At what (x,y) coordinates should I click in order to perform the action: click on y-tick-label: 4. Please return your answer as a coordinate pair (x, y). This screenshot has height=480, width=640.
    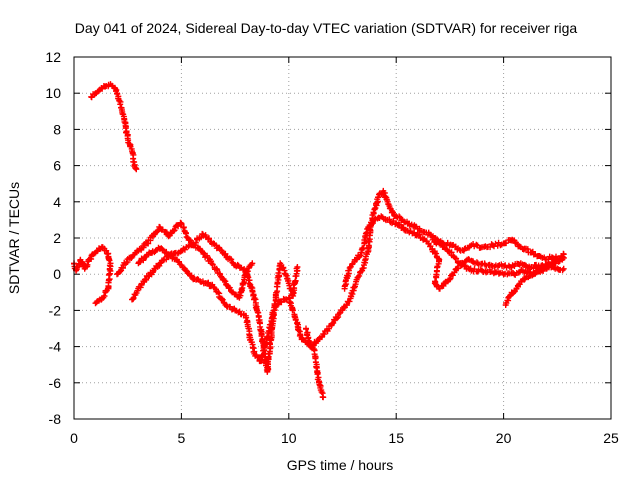
    Looking at the image, I should click on (57, 202).